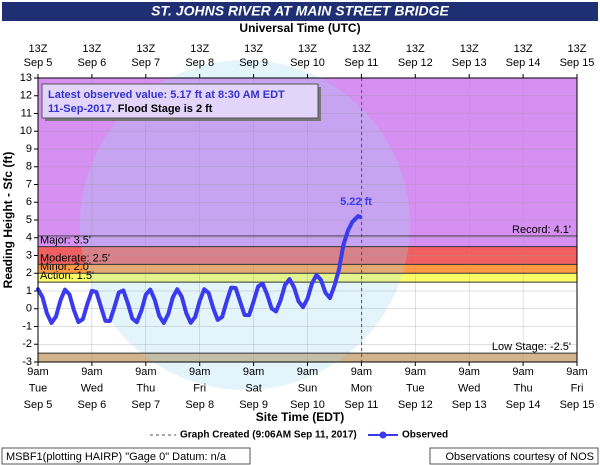 Image resolution: width=600 pixels, height=465 pixels. I want to click on y-tick-label: 7, so click(29, 184).